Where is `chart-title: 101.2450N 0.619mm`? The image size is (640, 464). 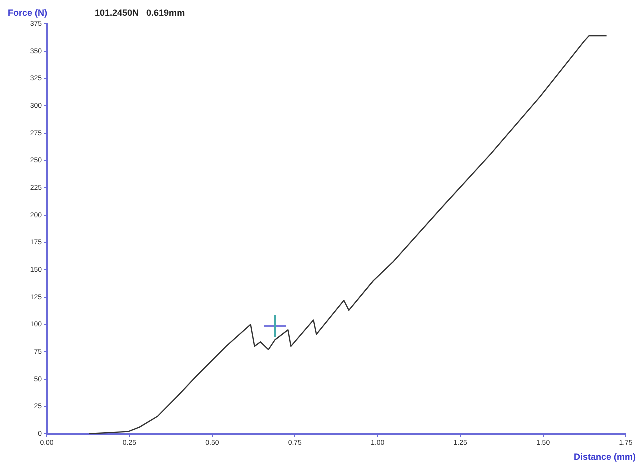 chart-title: 101.2450N 0.619mm is located at coordinates (140, 13).